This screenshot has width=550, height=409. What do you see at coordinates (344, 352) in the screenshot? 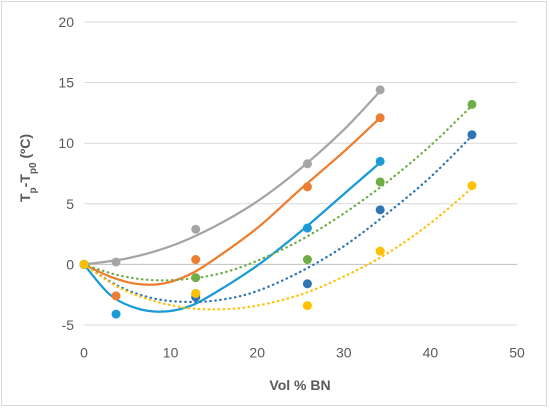
I see `x-tick-label: 30` at bounding box center [344, 352].